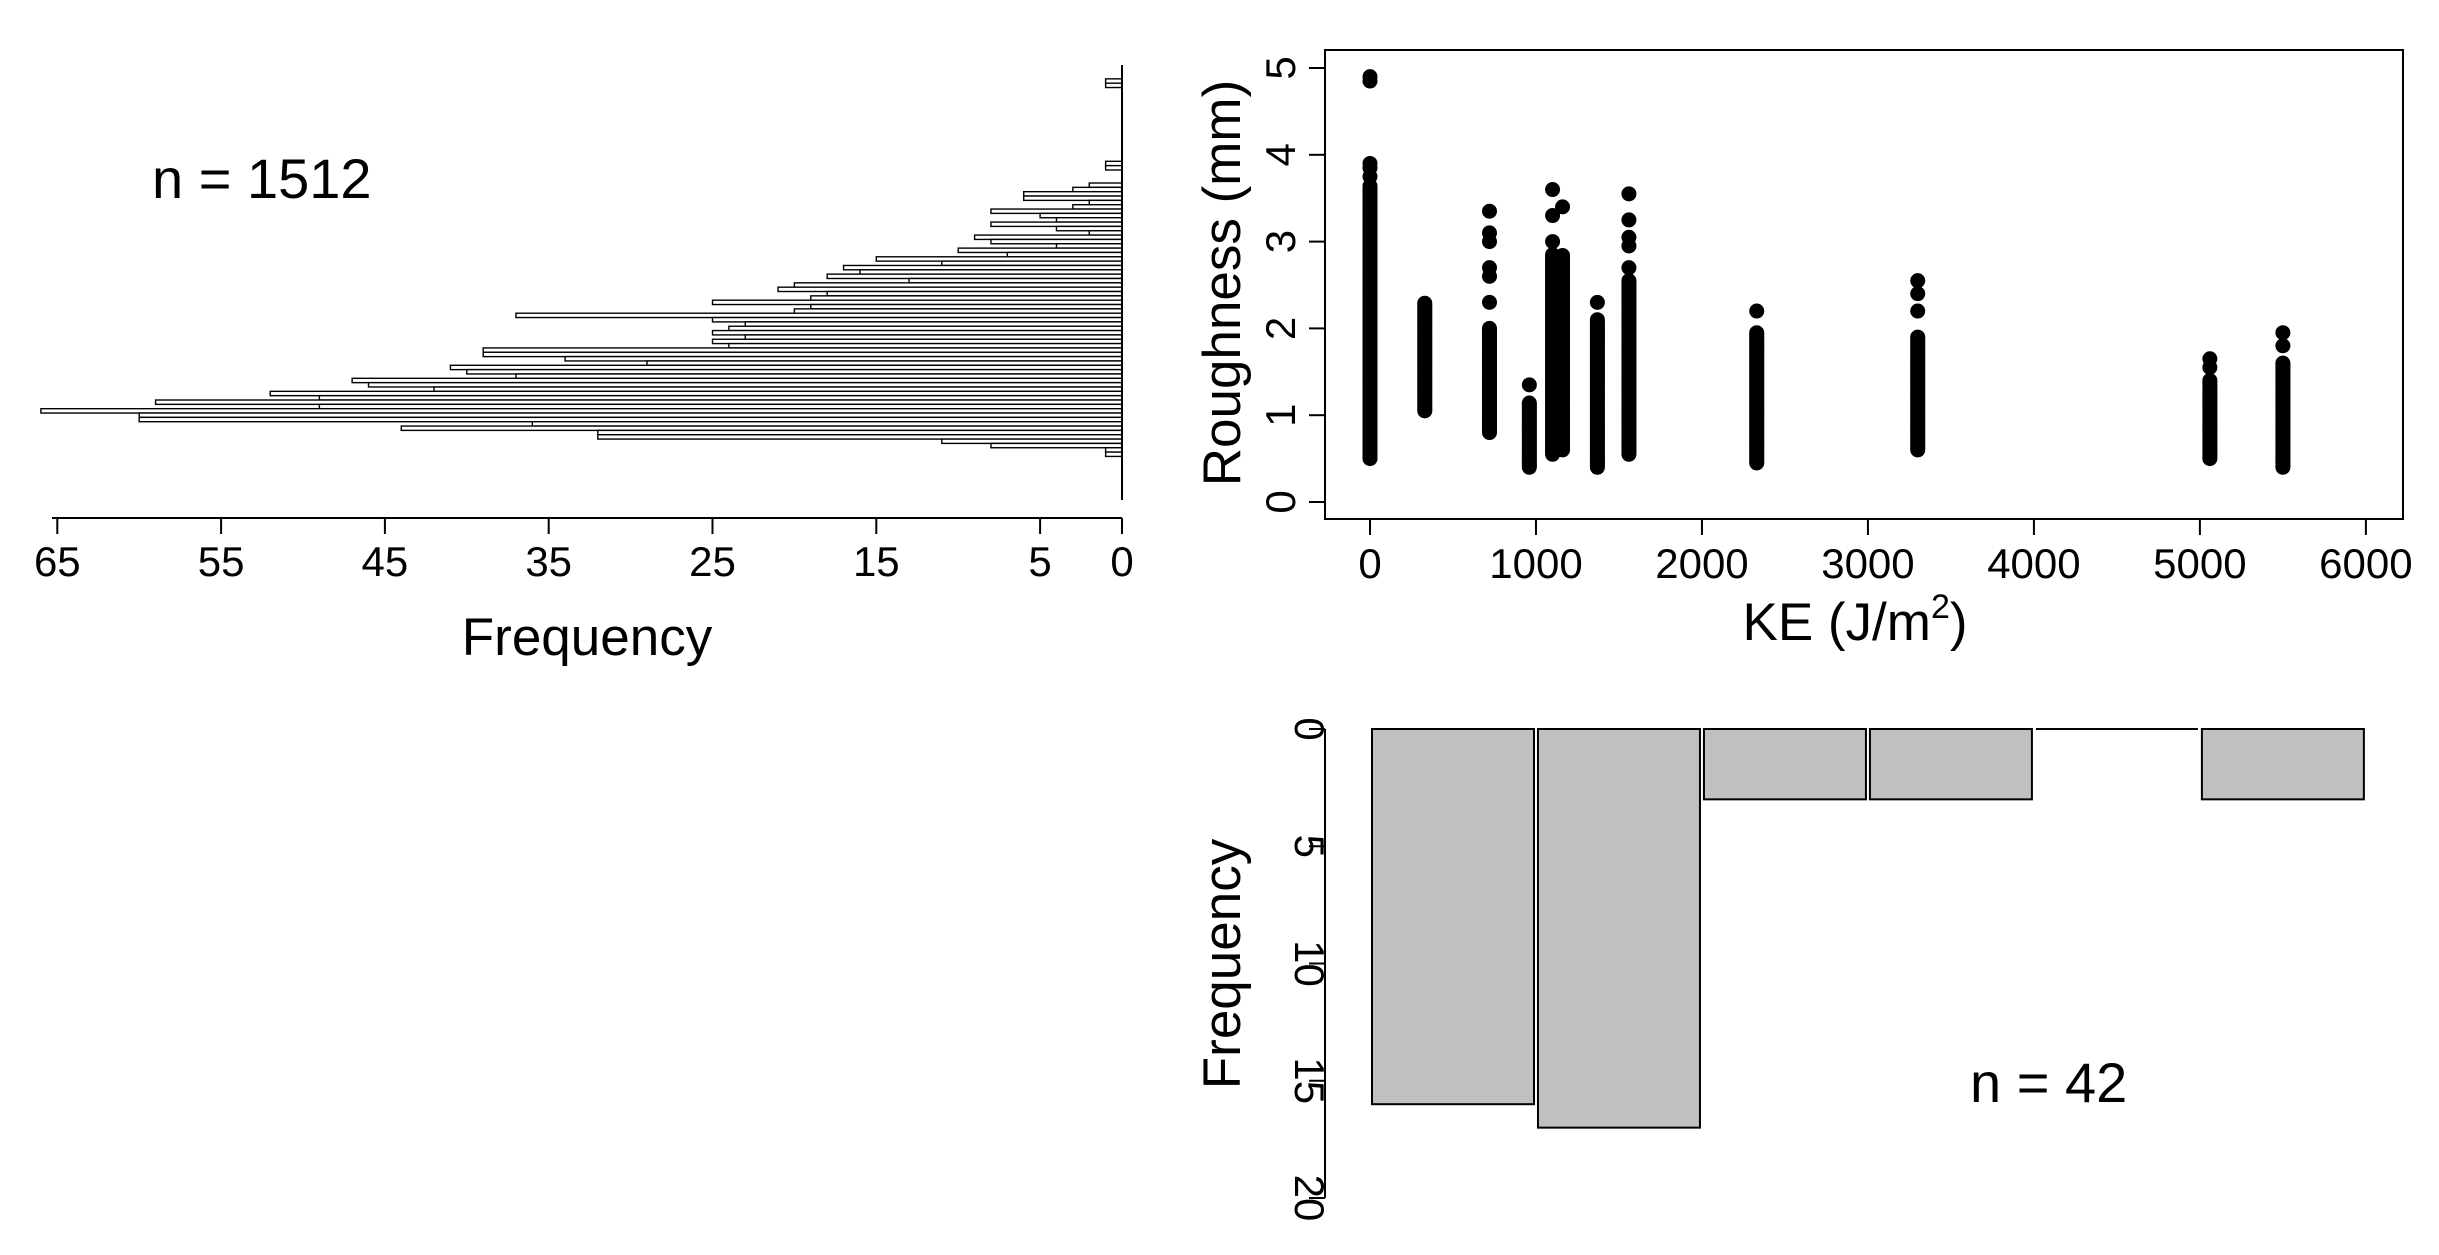  I want to click on scatter-x-label-main: KE (J/m, so click(1836, 622).